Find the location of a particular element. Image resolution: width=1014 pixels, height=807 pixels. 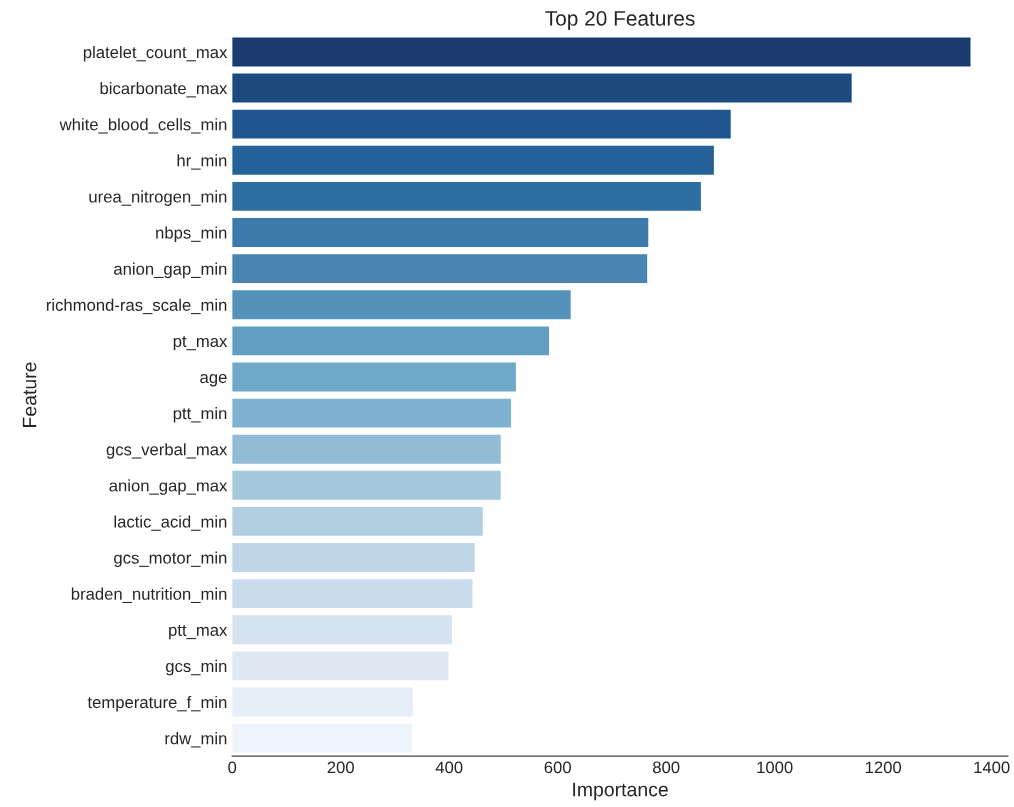

x-tick-label: 600 is located at coordinates (557, 767).